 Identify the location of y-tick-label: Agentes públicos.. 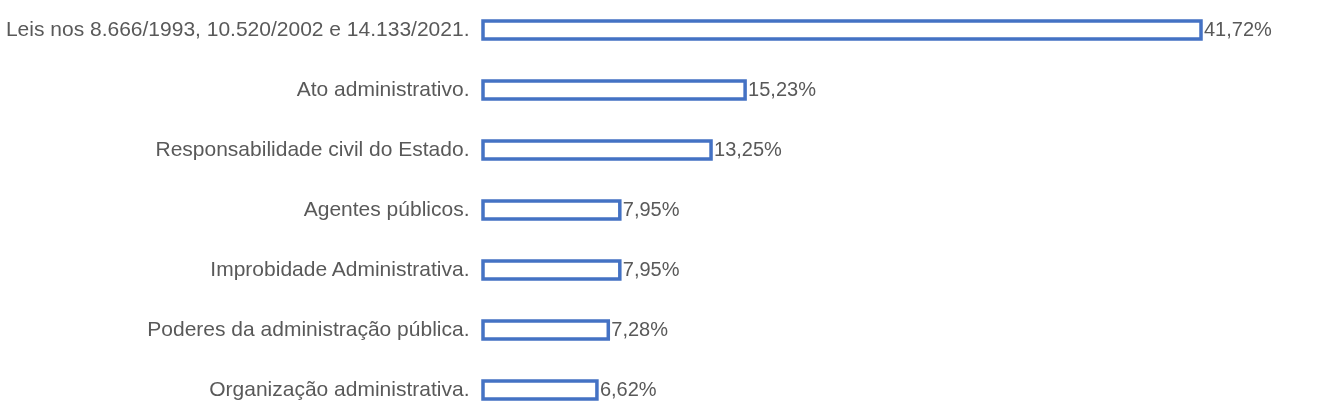
(386, 208).